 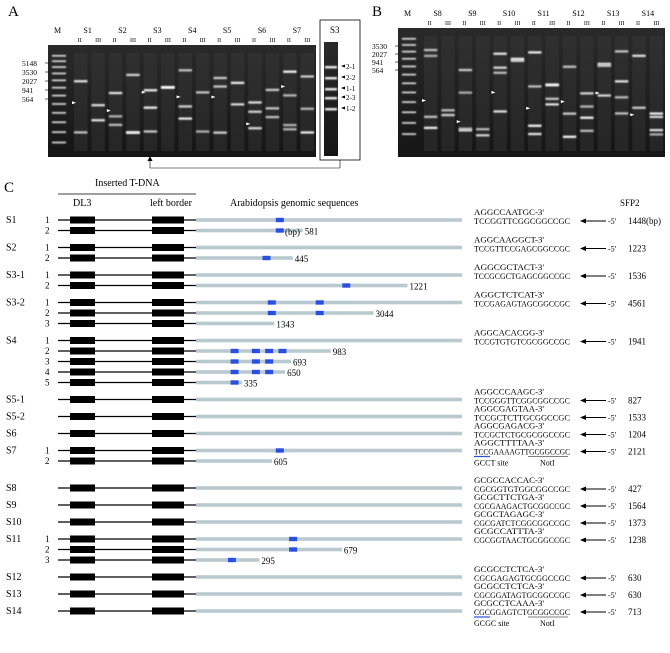 What do you see at coordinates (509, 409) in the screenshot?
I see `genomic-sequence-top: AGGCGAGTAA-3'` at bounding box center [509, 409].